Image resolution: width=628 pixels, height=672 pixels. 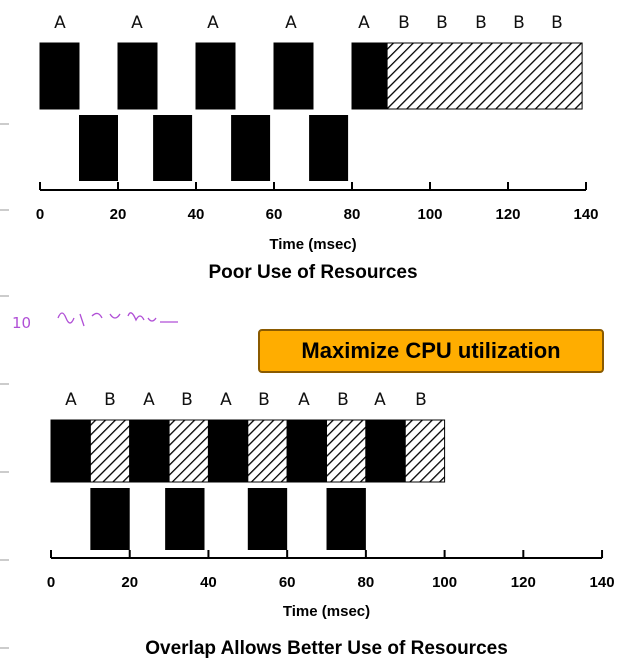 What do you see at coordinates (21, 323) in the screenshot?
I see `handwritten-note: 10` at bounding box center [21, 323].